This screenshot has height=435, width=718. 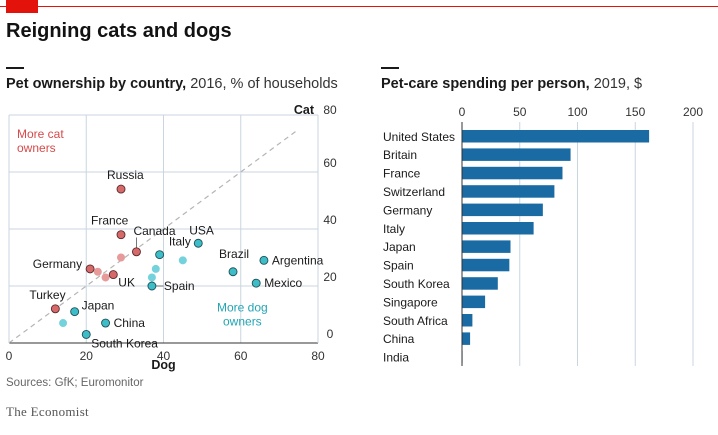 What do you see at coordinates (359, 6) in the screenshot?
I see `top-accent-rule` at bounding box center [359, 6].